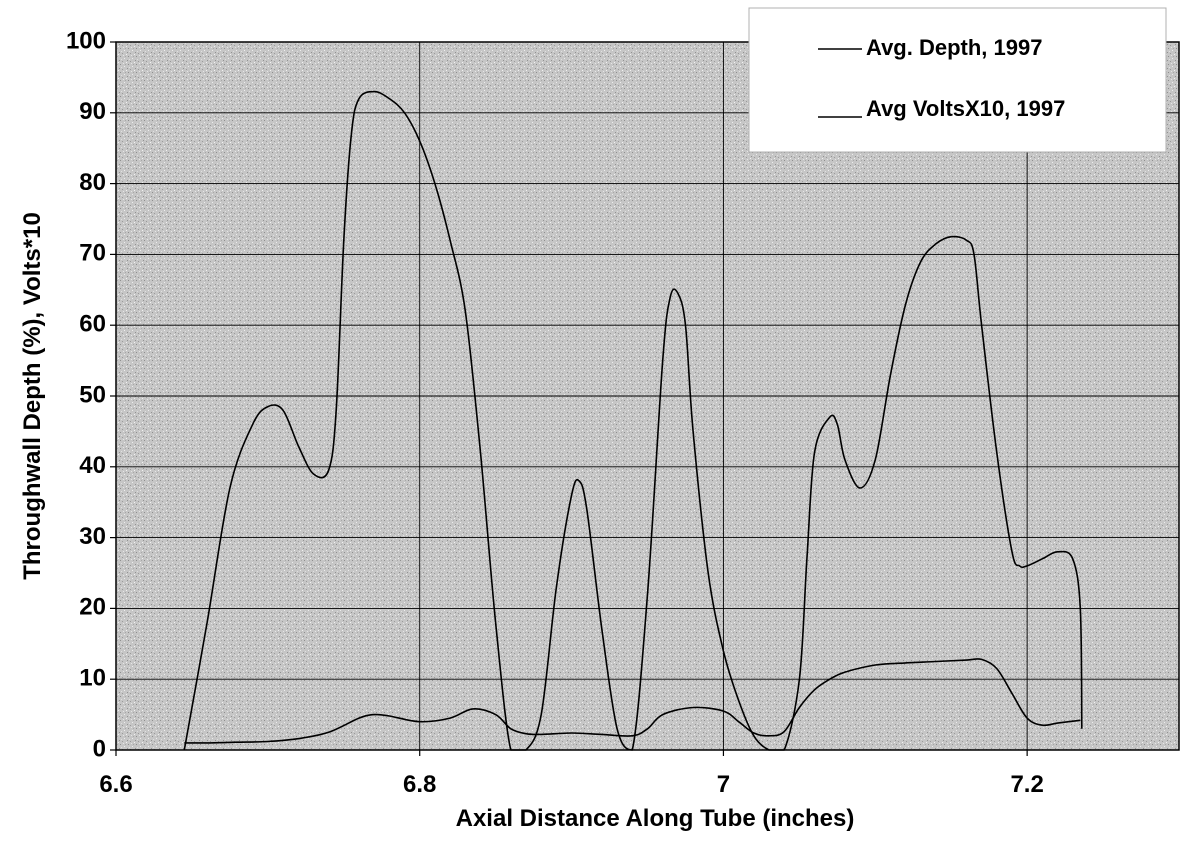  I want to click on y-tick-label: 80, so click(92, 182).